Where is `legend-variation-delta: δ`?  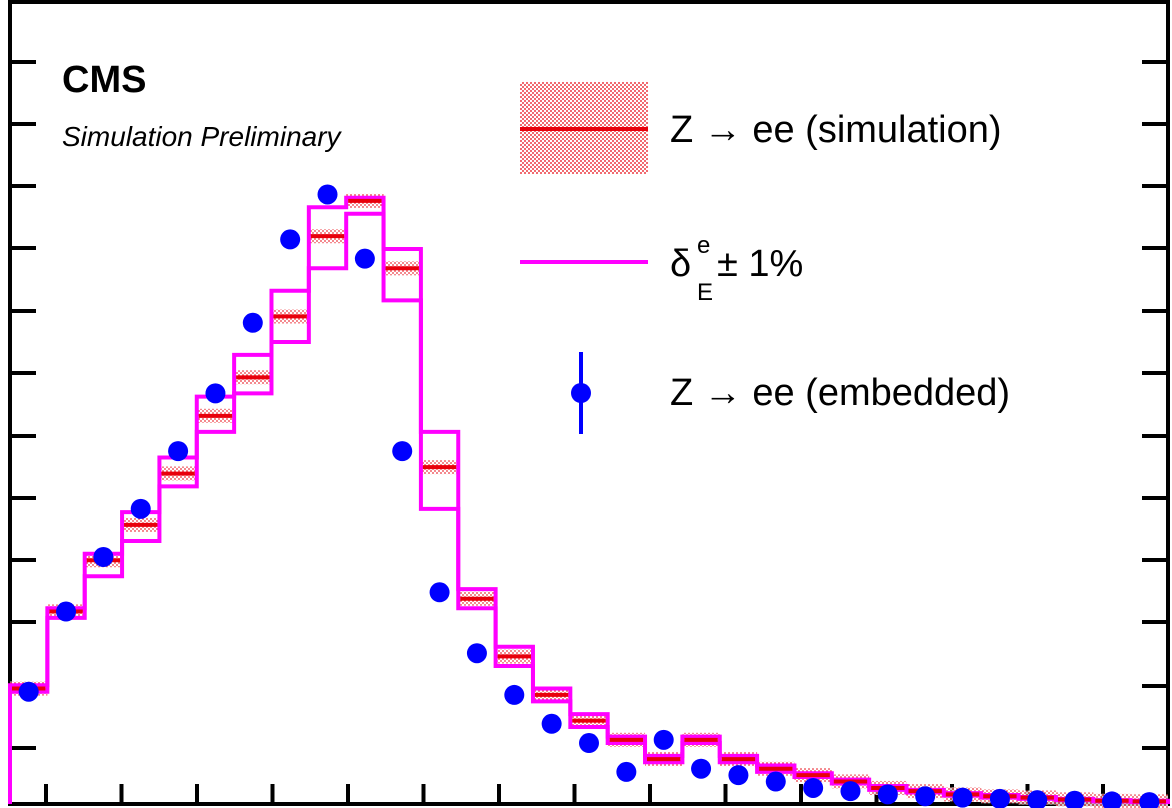 legend-variation-delta: δ is located at coordinates (680, 264).